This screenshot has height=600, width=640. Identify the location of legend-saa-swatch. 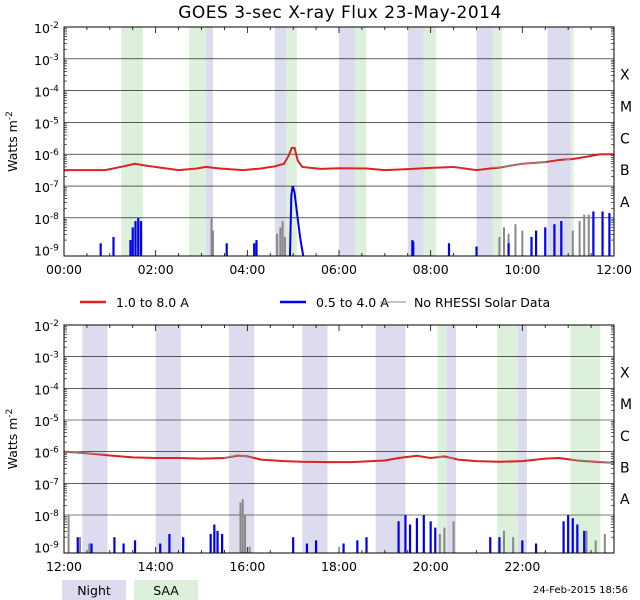
(166, 590).